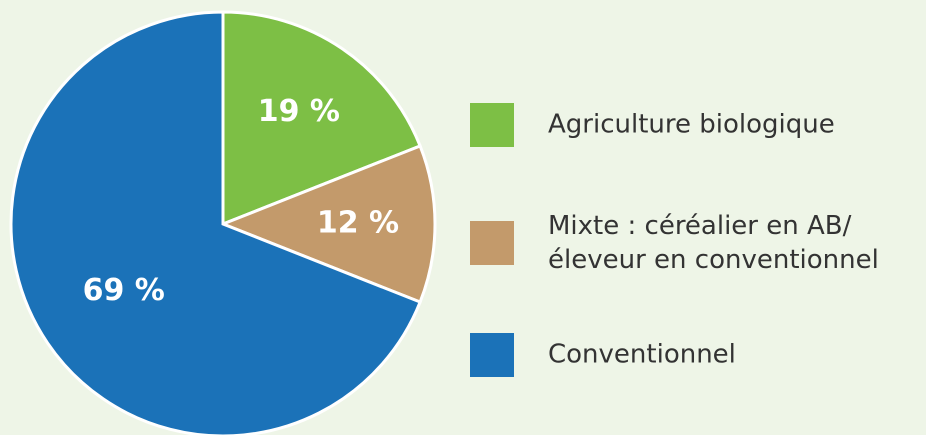  What do you see at coordinates (358, 223) in the screenshot?
I see `value-label: 12 %` at bounding box center [358, 223].